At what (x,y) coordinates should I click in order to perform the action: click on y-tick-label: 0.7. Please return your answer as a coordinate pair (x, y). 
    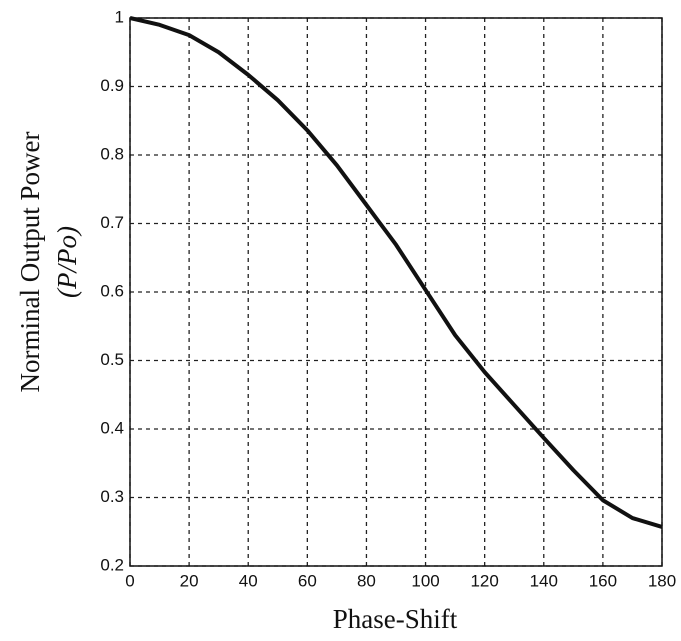
    Looking at the image, I should click on (112, 222).